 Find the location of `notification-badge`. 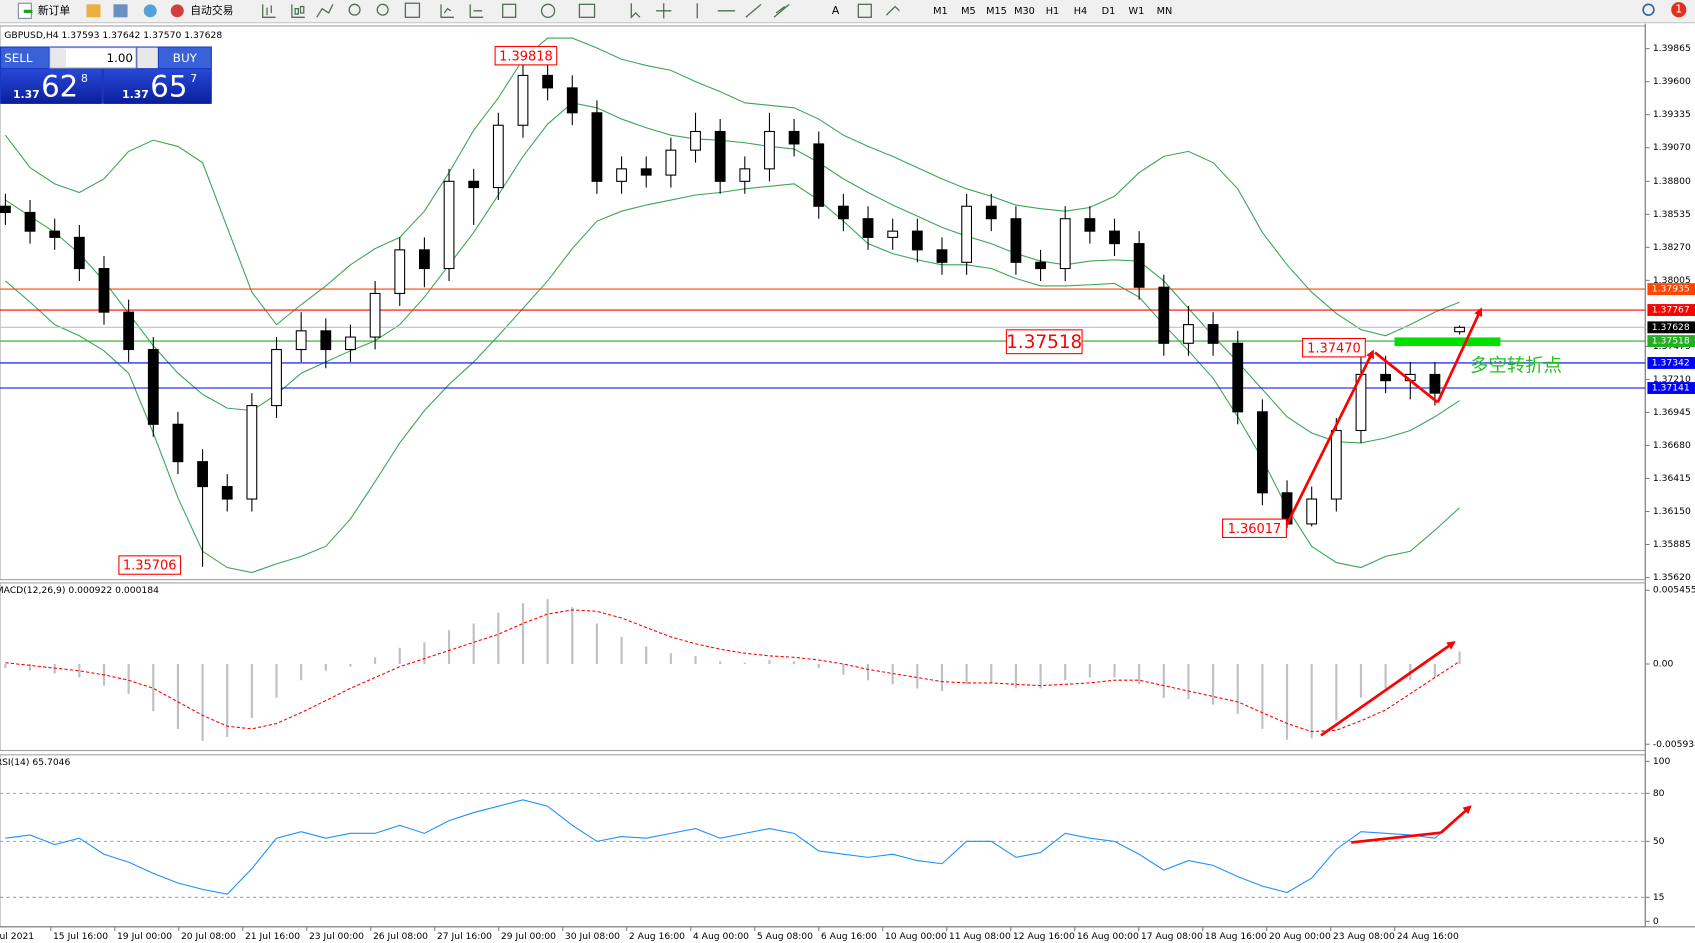

notification-badge is located at coordinates (1679, 10).